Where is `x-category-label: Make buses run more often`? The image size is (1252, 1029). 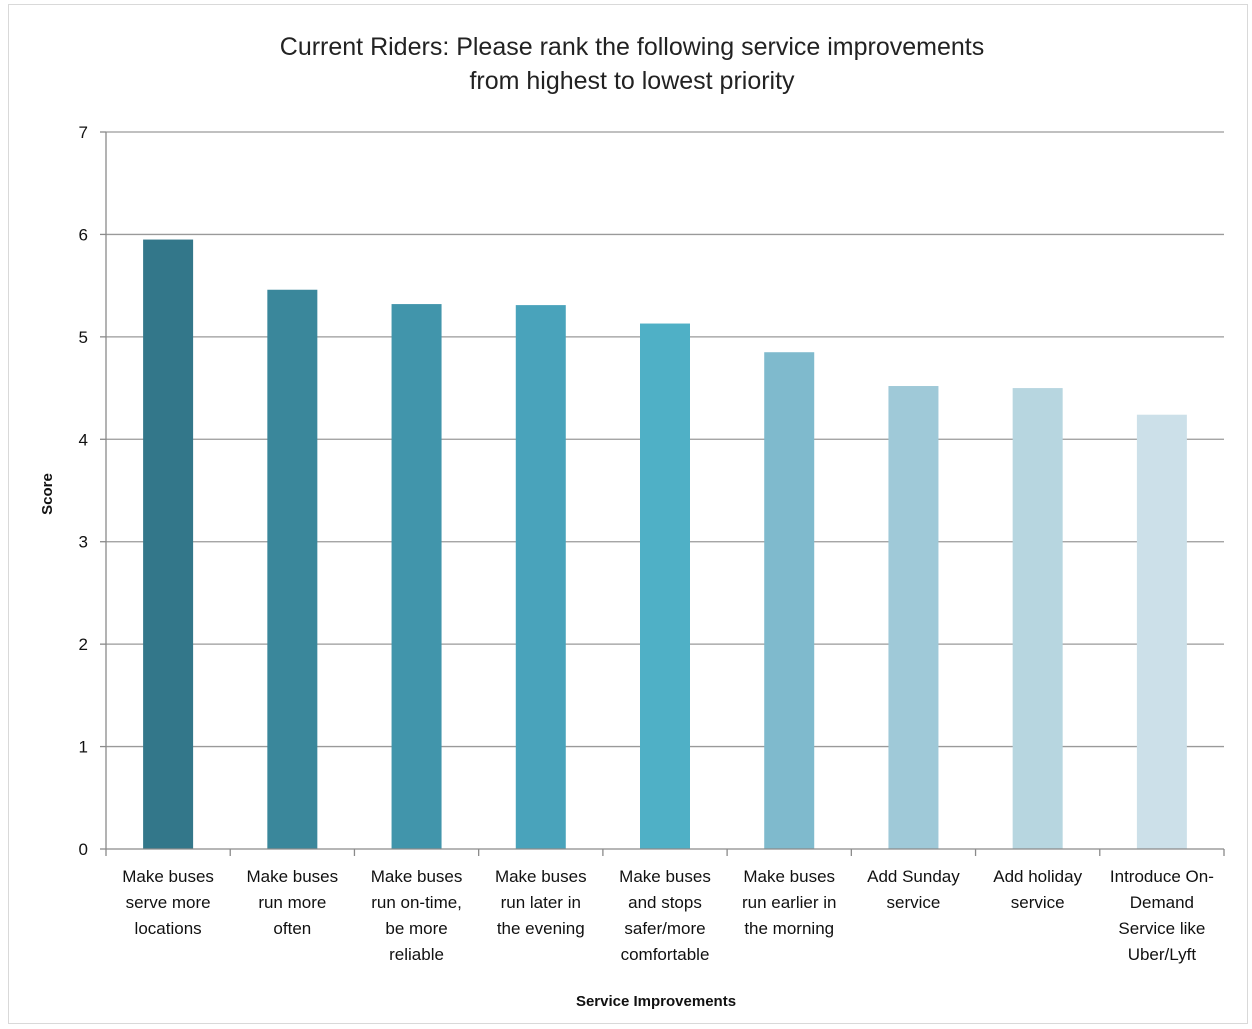
x-category-label: Make buses run more often is located at coordinates (292, 902).